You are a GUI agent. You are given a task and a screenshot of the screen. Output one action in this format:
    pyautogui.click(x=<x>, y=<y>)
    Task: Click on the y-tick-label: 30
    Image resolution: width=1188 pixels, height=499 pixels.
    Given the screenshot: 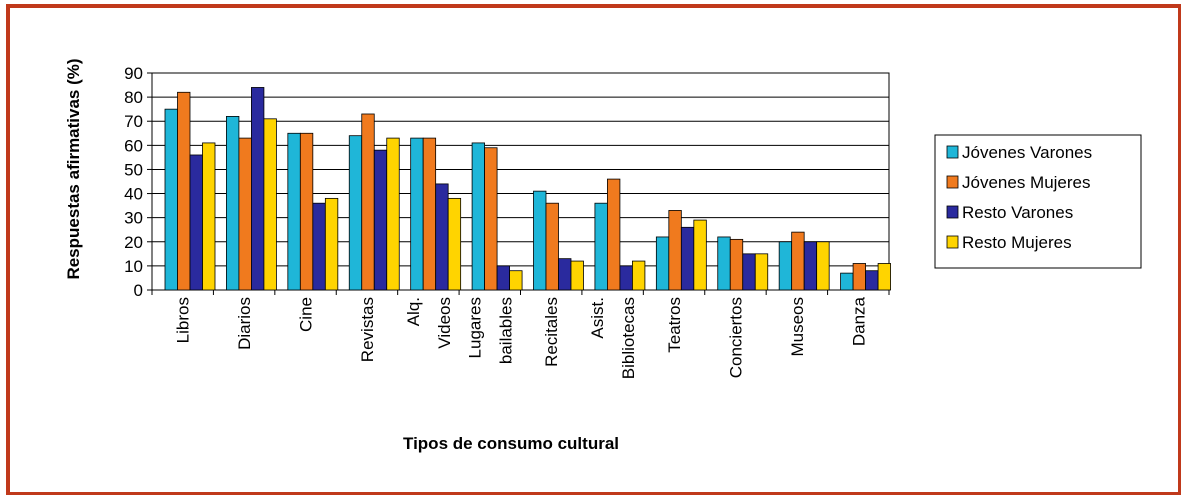 What is the action you would take?
    pyautogui.click(x=133, y=218)
    